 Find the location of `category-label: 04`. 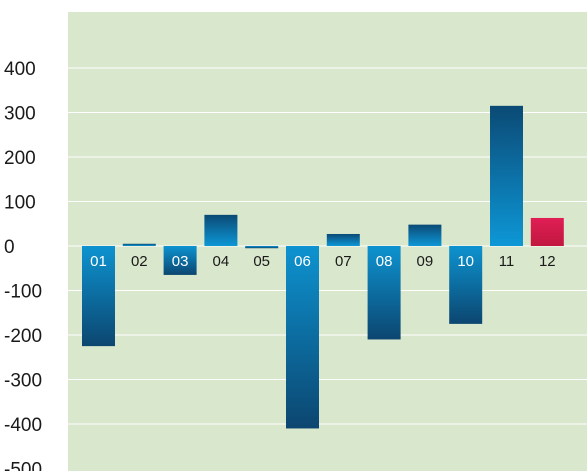

category-label: 04 is located at coordinates (221, 261).